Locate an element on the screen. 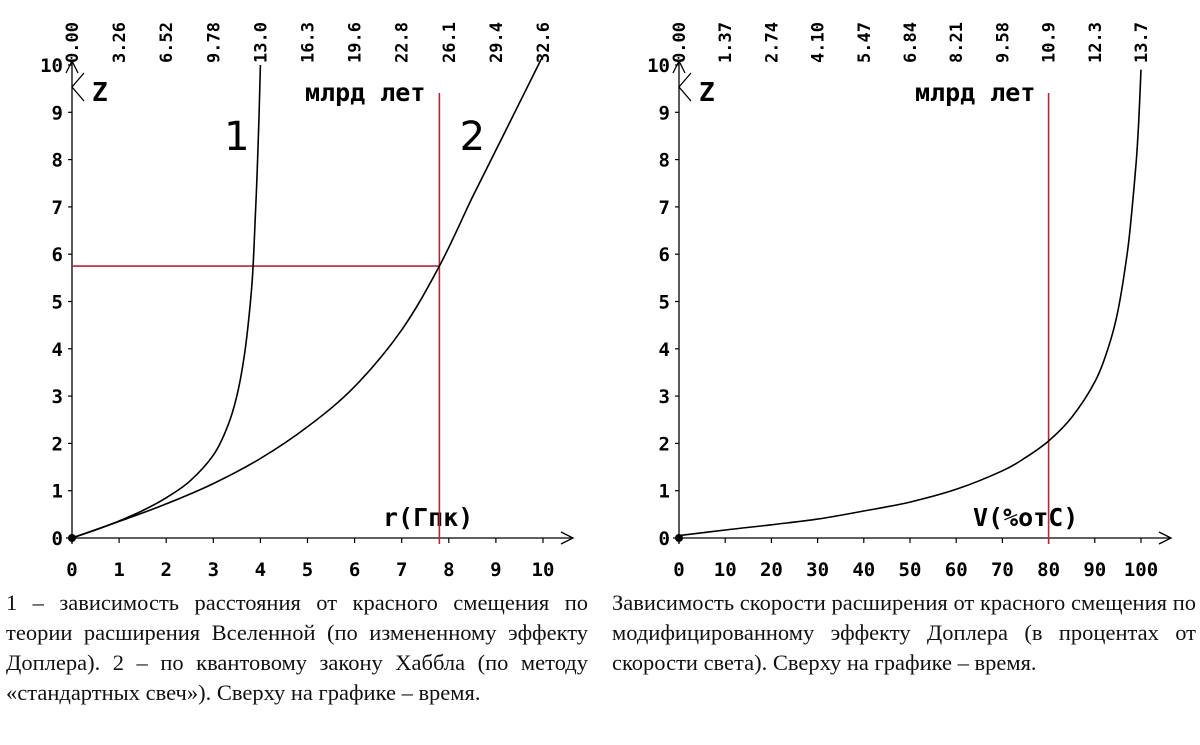 Image resolution: width=1200 pixels, height=745 pixels. chart2-y-tick-label: 6 is located at coordinates (664, 255).